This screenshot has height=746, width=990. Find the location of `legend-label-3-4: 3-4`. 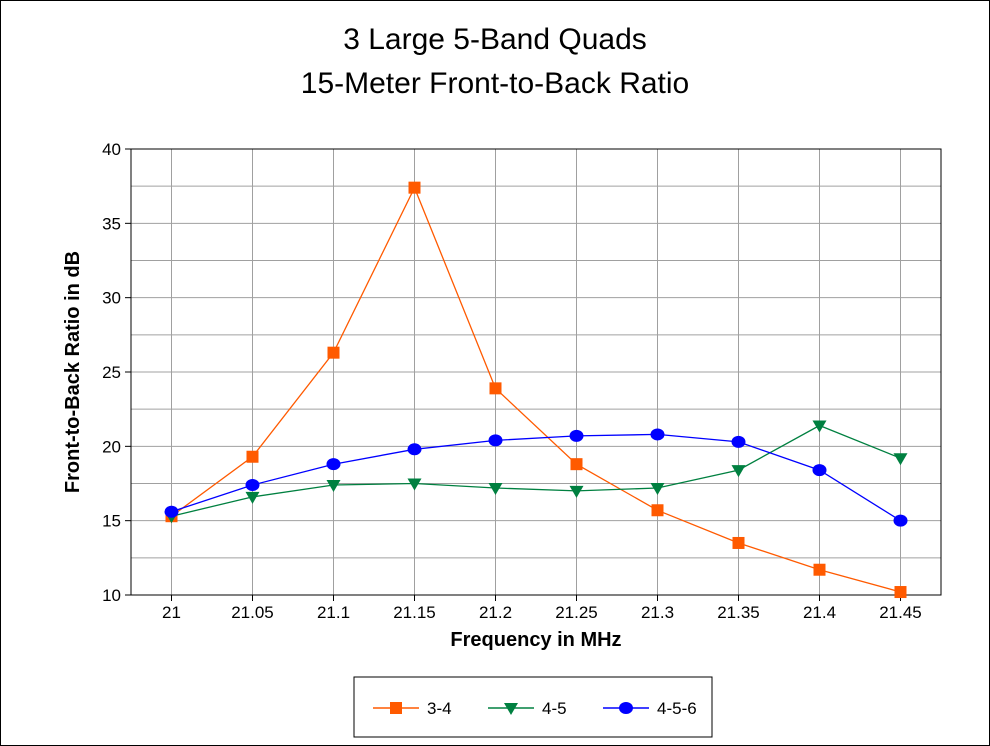

legend-label-3-4: 3-4 is located at coordinates (439, 708).